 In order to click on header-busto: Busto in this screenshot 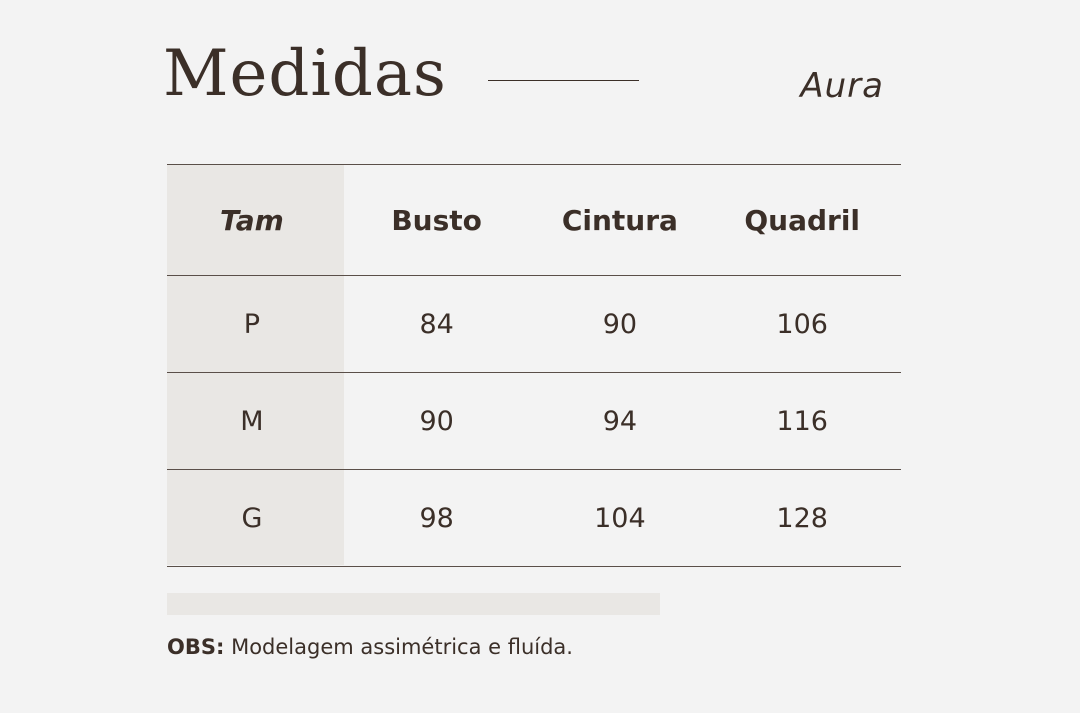, I will do `click(436, 220)`.